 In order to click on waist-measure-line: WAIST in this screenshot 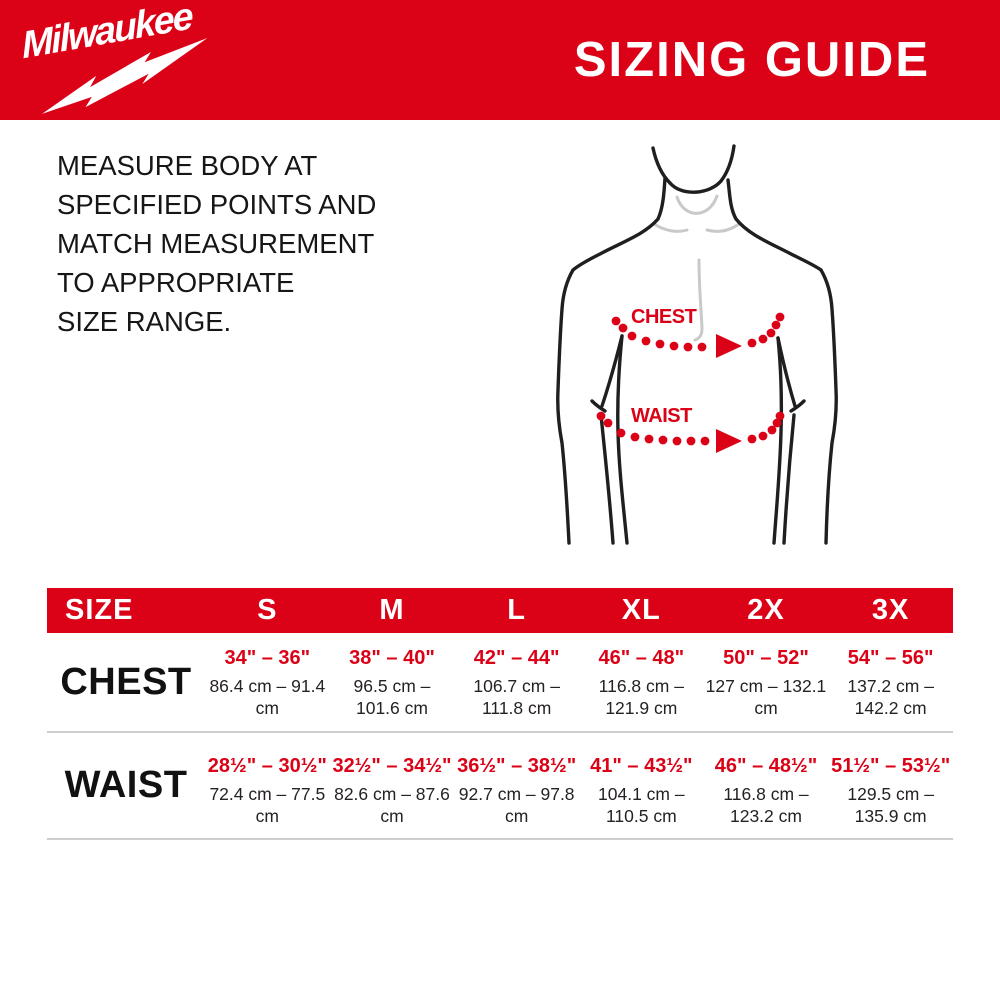, I will do `click(690, 429)`.